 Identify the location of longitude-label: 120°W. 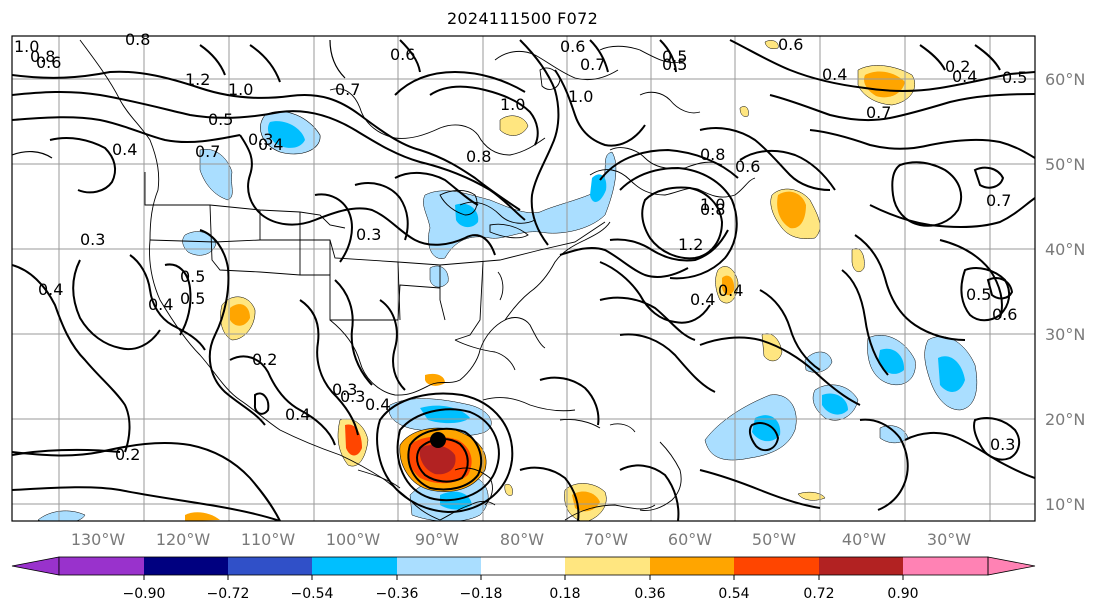
(183, 539).